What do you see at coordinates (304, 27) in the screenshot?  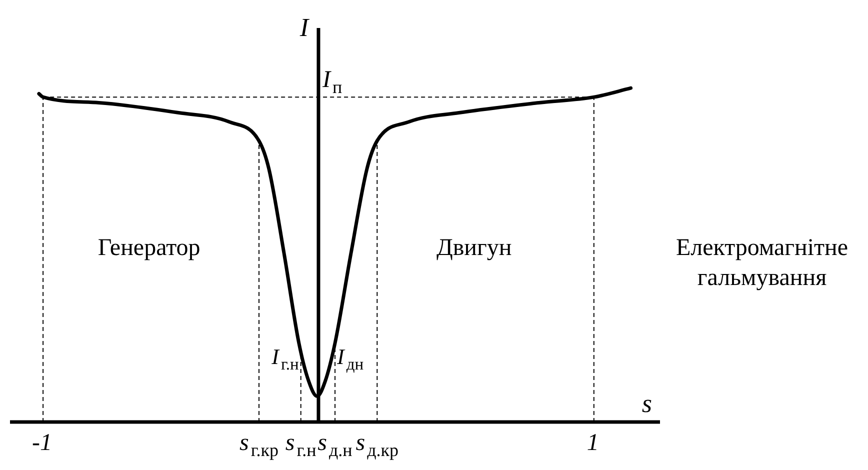 I see `y-axis-title: I` at bounding box center [304, 27].